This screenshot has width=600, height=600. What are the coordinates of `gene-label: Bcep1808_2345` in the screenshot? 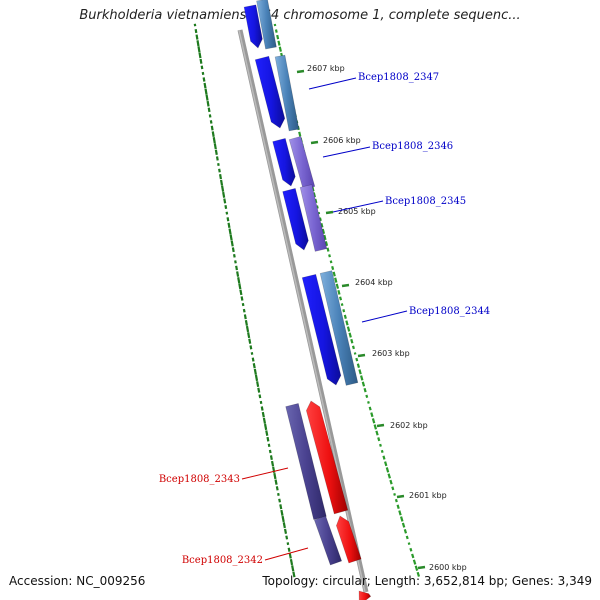 It's located at (425, 201).